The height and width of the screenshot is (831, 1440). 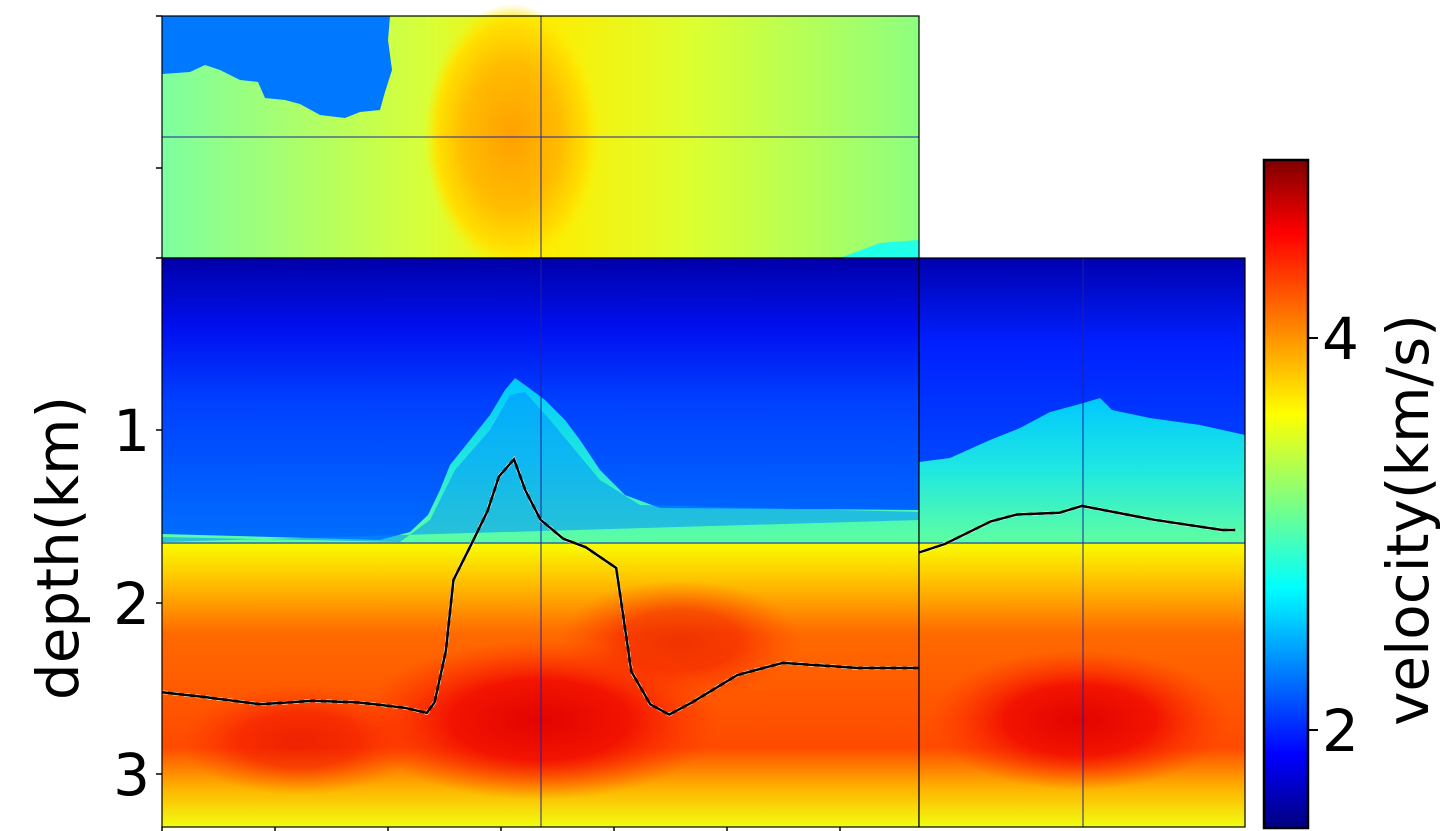 What do you see at coordinates (131, 431) in the screenshot?
I see `y-tick-label: 1` at bounding box center [131, 431].